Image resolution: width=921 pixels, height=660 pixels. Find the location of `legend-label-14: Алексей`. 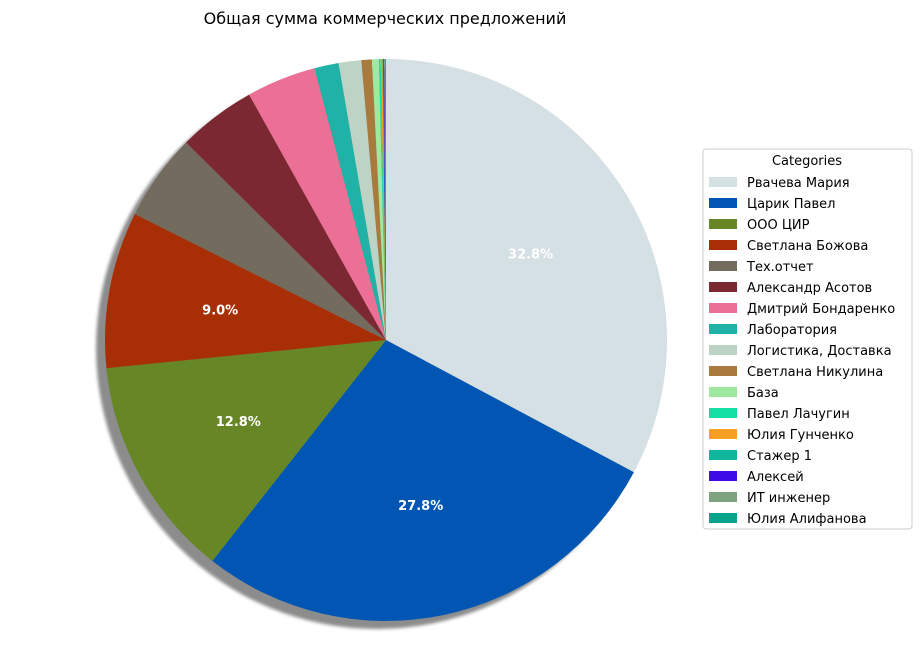

legend-label-14: Алексей is located at coordinates (775, 477).